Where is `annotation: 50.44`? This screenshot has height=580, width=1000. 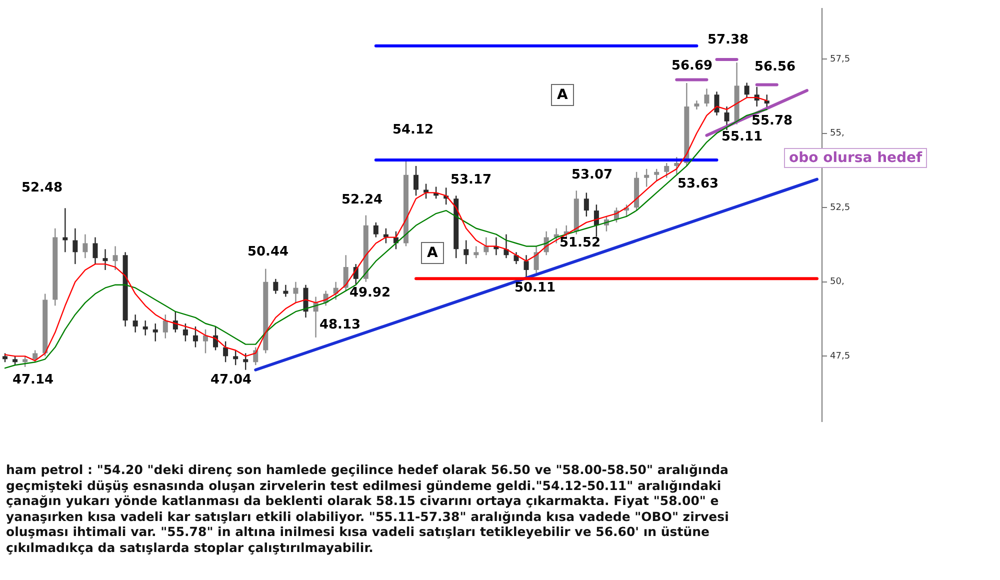
annotation: 50.44 is located at coordinates (268, 252).